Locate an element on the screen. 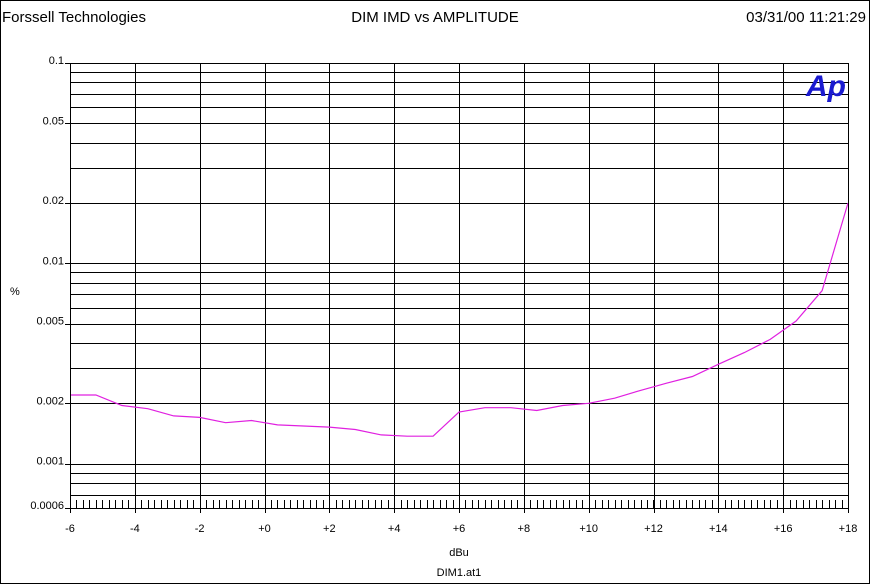  x-axis-label: dBu is located at coordinates (459, 553).